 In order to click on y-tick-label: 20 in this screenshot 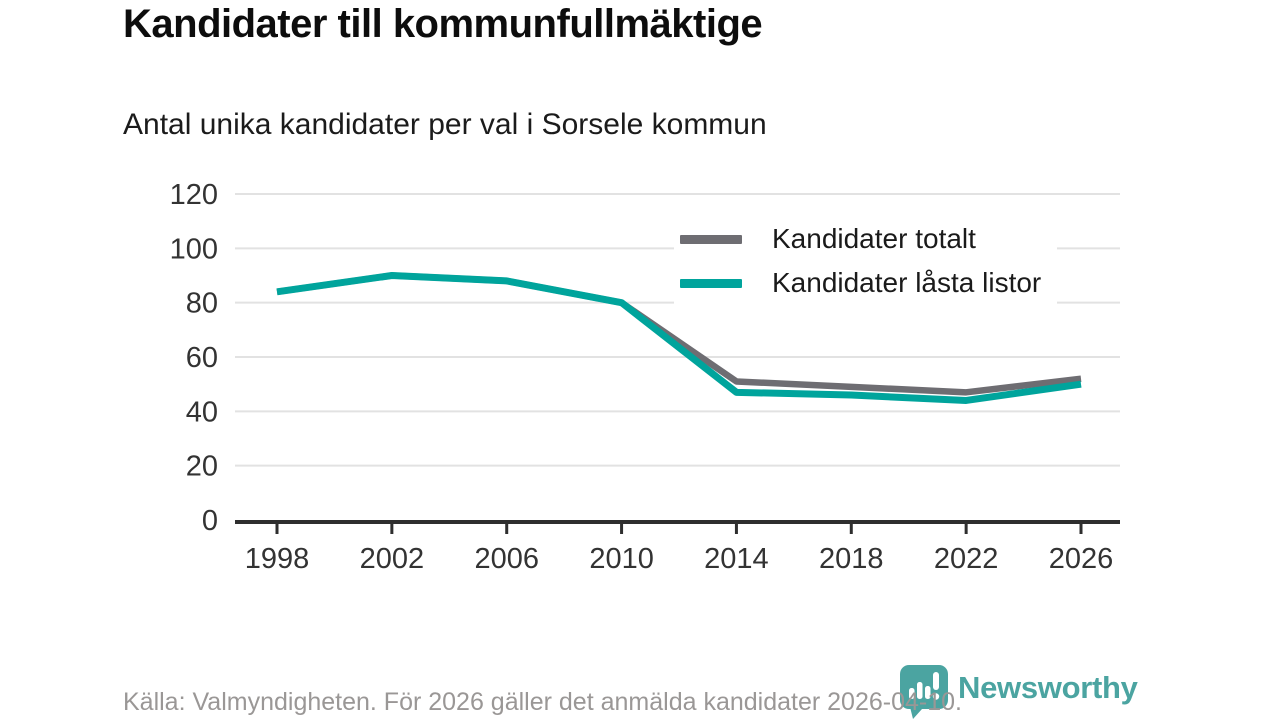, I will do `click(202, 467)`.